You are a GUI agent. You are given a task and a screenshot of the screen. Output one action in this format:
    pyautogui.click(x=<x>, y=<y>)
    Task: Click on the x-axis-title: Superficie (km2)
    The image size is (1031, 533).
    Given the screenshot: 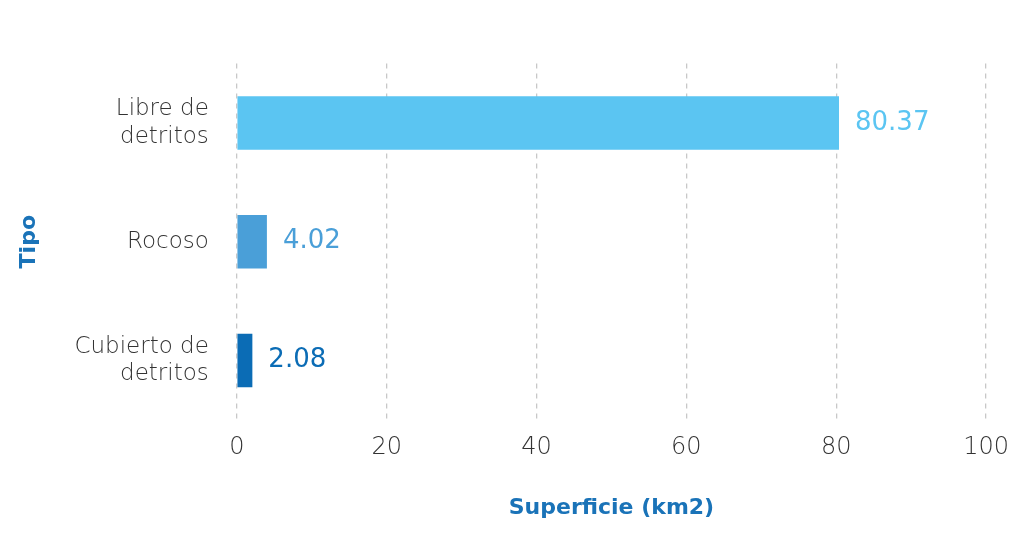 What is the action you would take?
    pyautogui.click(x=611, y=506)
    